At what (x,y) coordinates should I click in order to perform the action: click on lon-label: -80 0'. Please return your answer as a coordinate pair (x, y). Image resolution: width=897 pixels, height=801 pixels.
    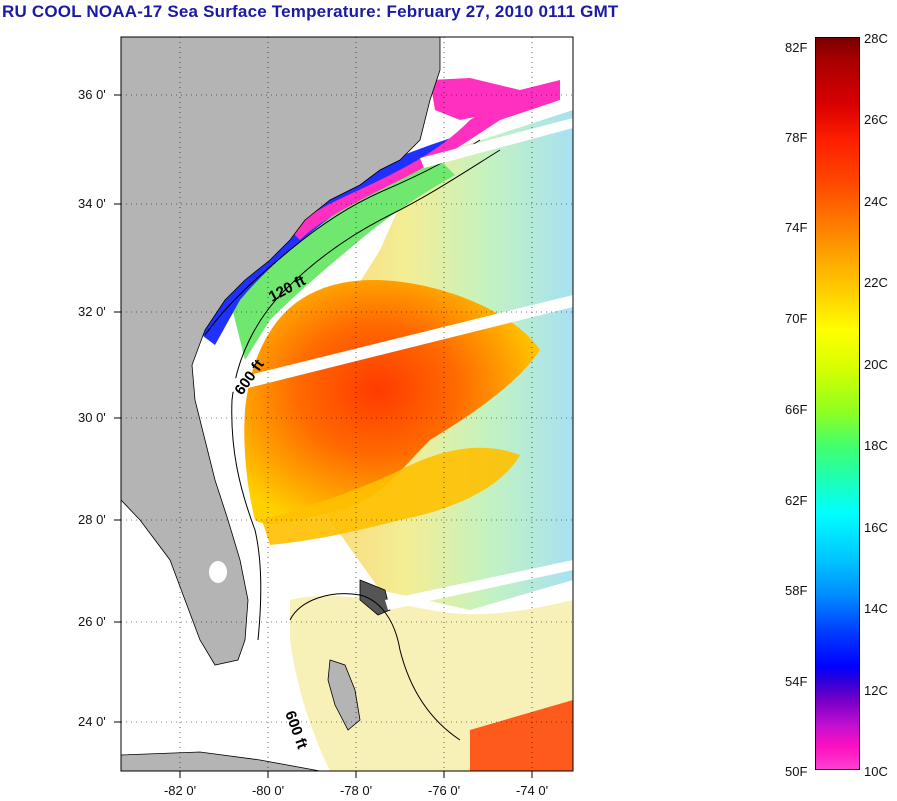
    Looking at the image, I should click on (268, 790).